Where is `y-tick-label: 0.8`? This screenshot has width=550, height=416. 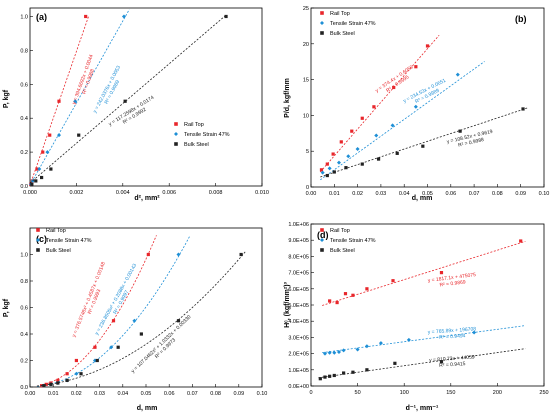
y-tick-label: 0.8 is located at coordinates (24, 51).